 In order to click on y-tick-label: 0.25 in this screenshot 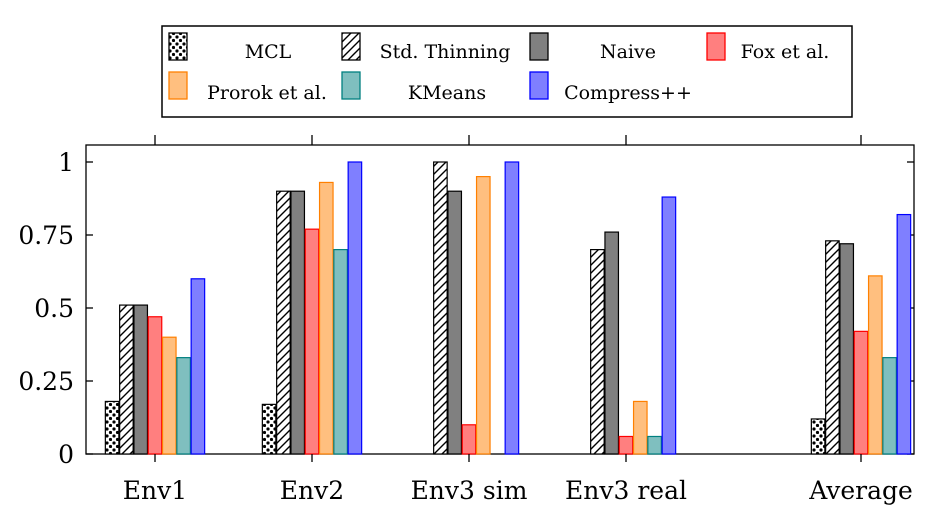, I will do `click(46, 381)`.